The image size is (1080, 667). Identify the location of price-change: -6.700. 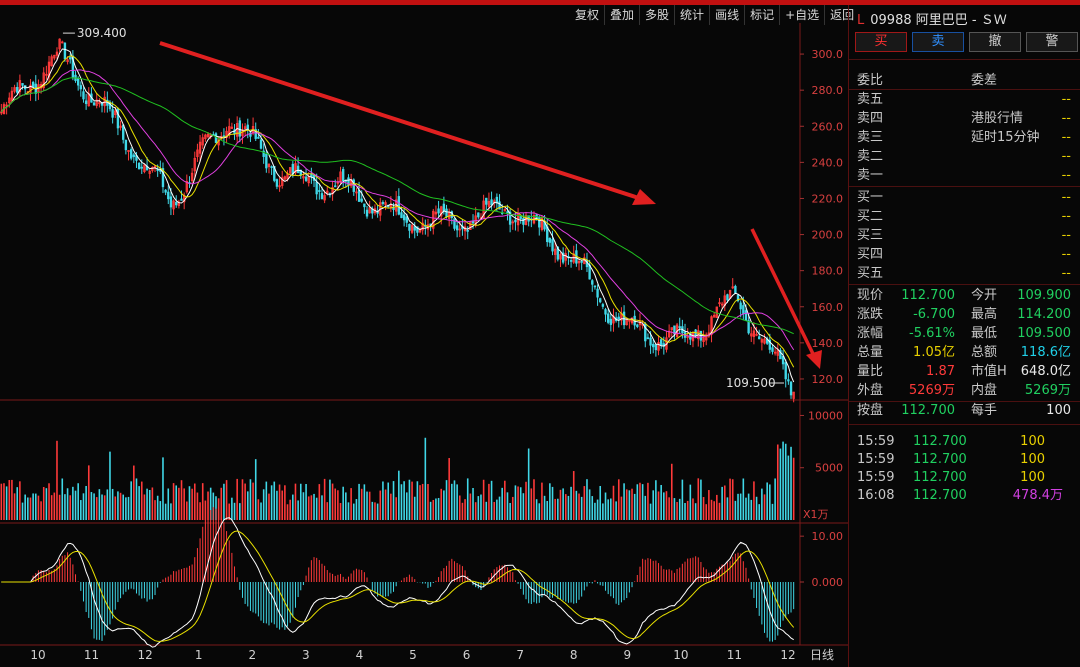
(934, 314).